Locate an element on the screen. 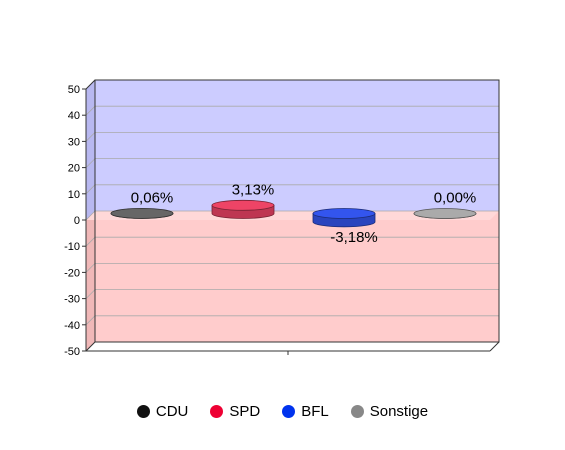 The image size is (565, 450). bars is located at coordinates (293, 213).